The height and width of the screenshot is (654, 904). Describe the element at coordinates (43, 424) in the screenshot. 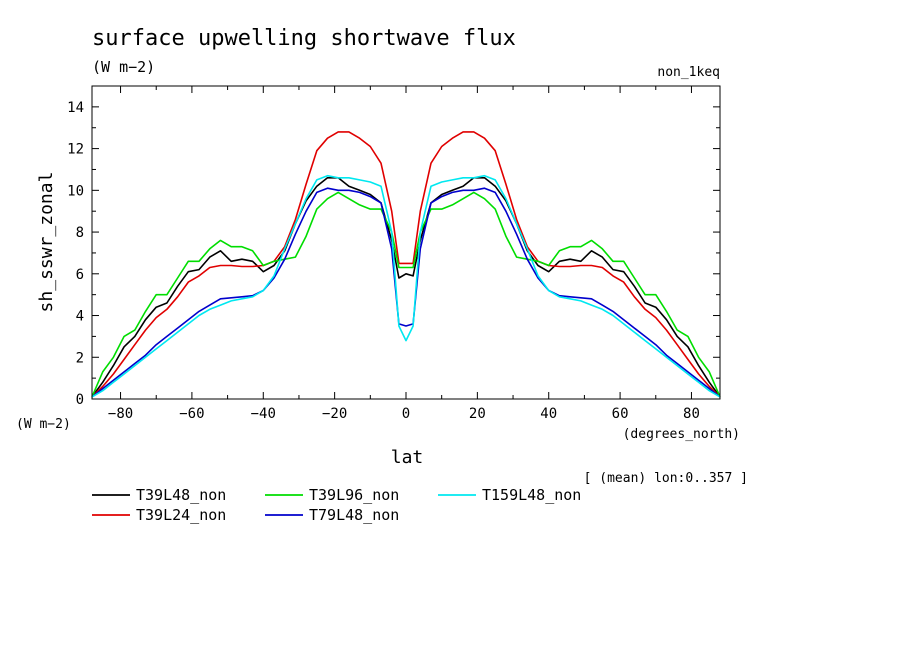

I see `y-axis-units: (W m−2)` at that location.